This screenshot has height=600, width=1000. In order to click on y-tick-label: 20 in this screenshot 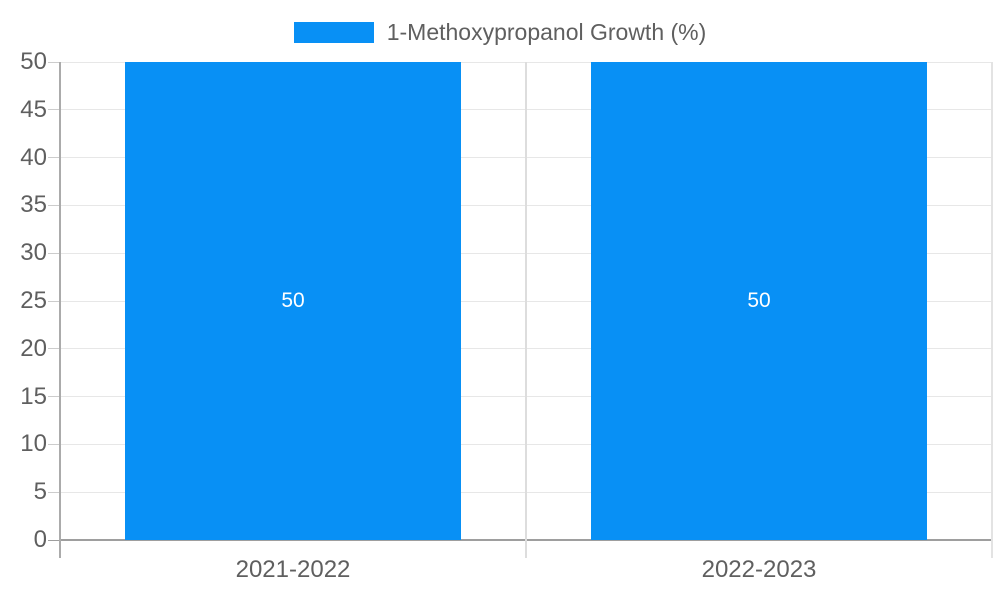, I will do `click(33, 348)`.